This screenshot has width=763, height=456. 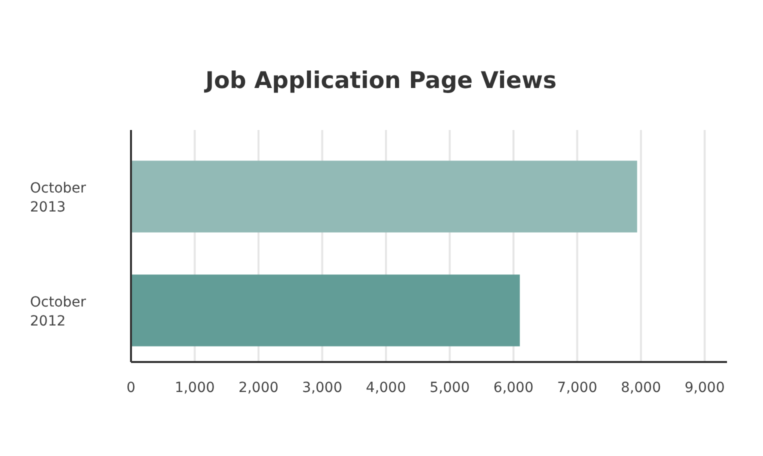 I want to click on chart-title: Job Application Page Views, so click(x=380, y=81).